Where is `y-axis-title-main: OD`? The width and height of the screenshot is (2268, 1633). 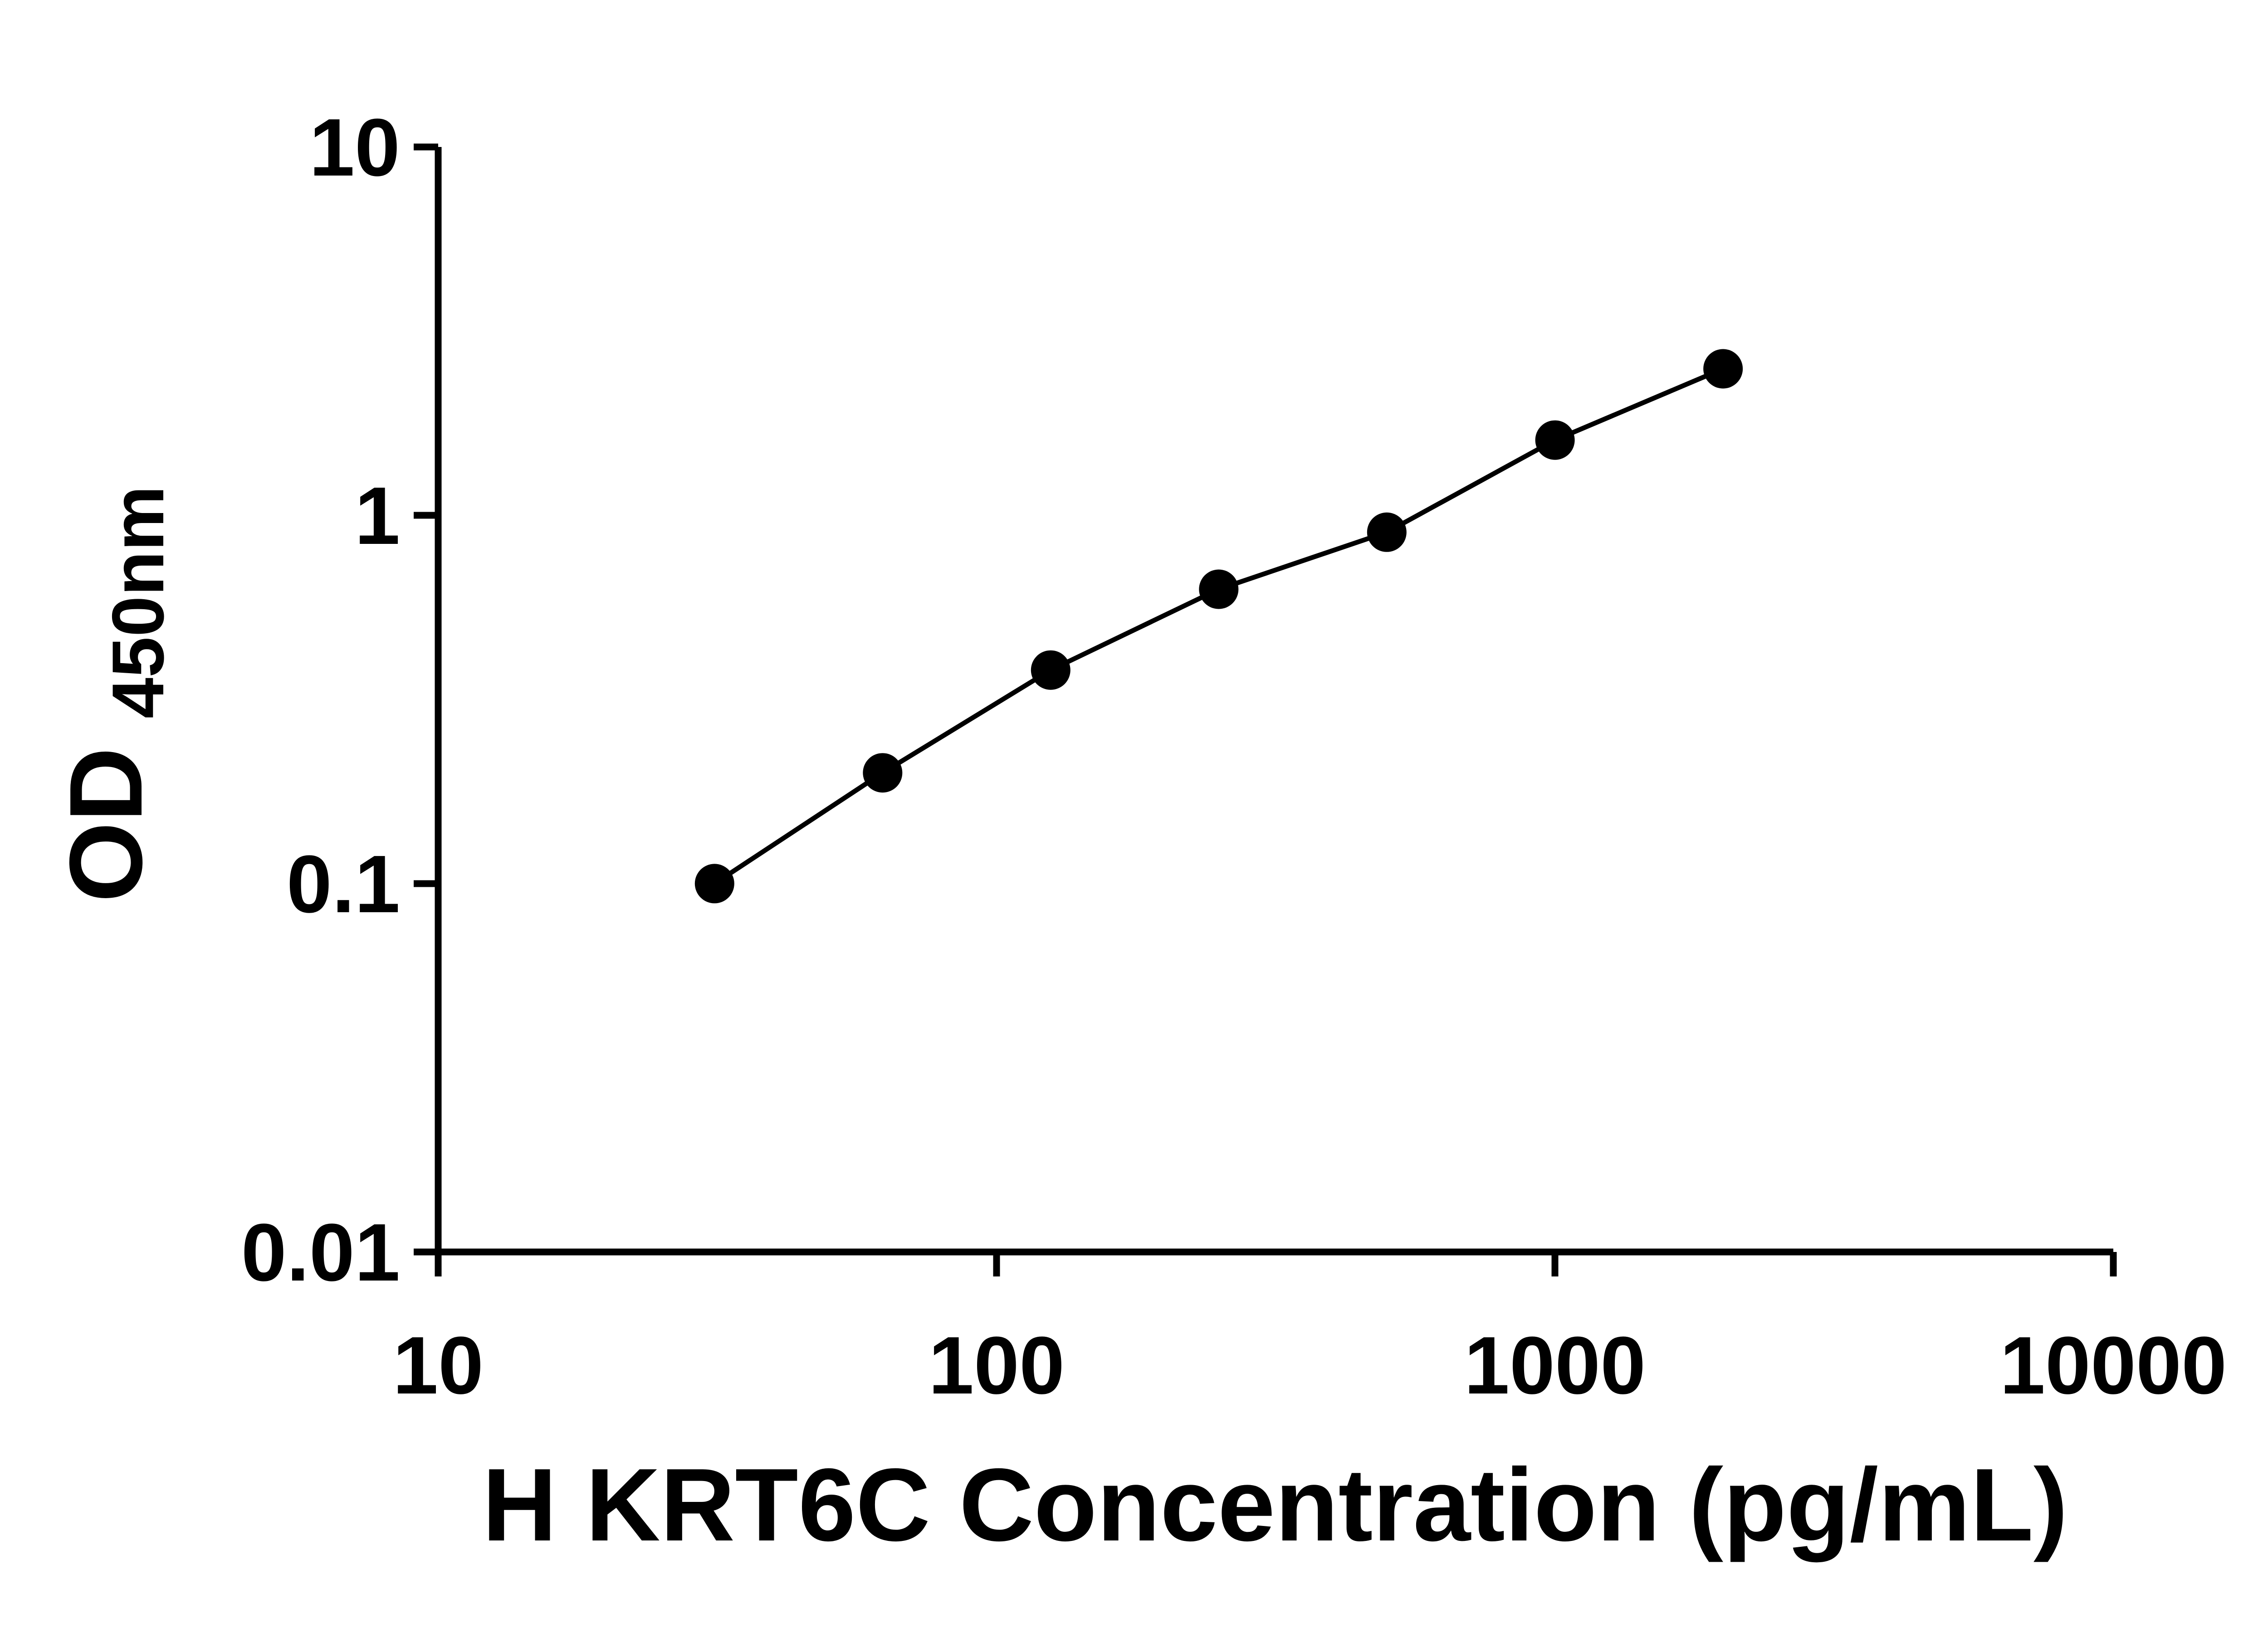 y-axis-title-main: OD is located at coordinates (106, 824).